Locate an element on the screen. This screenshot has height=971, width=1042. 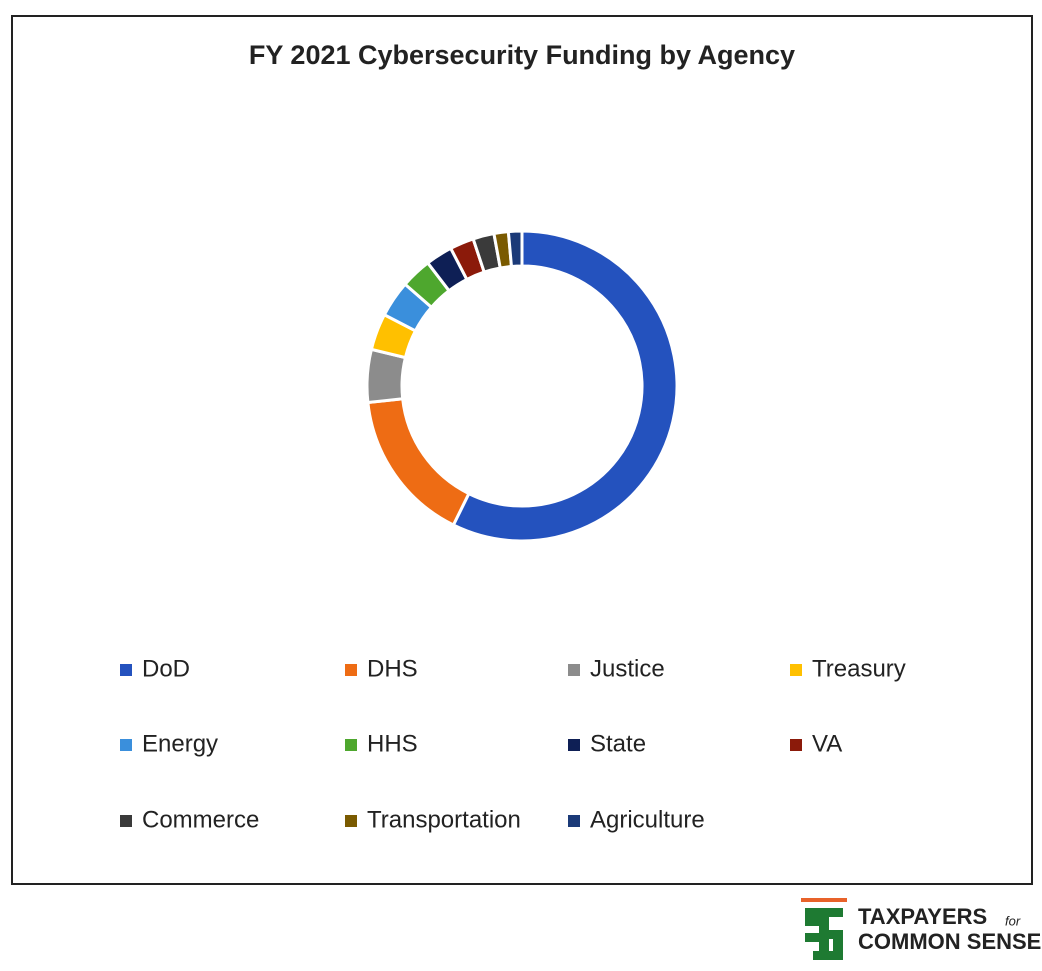
legend-label: HHS is located at coordinates (392, 743).